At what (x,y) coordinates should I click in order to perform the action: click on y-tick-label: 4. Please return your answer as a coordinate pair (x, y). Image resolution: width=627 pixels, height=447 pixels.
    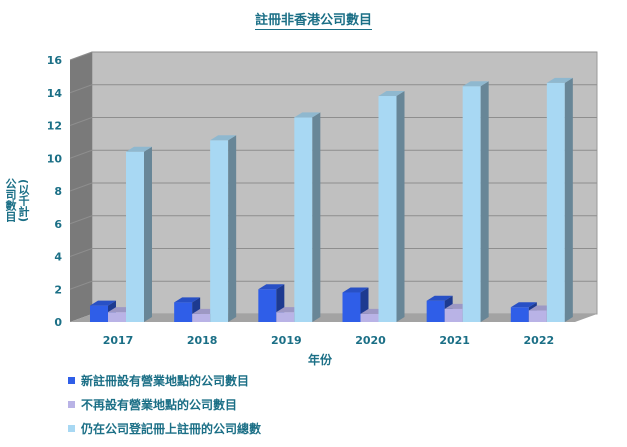
    Looking at the image, I should click on (58, 257).